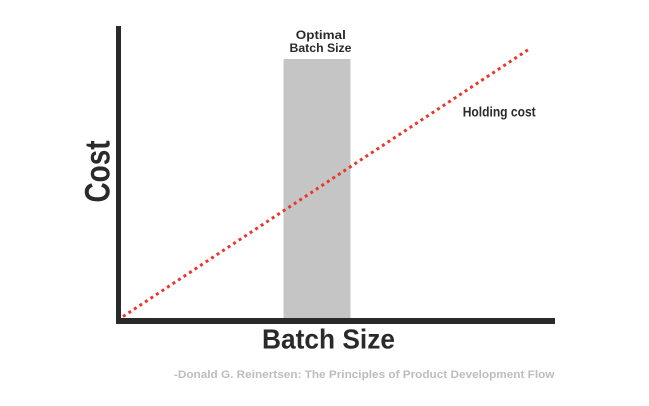 Image resolution: width=649 pixels, height=406 pixels. Describe the element at coordinates (321, 36) in the screenshot. I see `svg-text: Optimal` at that location.